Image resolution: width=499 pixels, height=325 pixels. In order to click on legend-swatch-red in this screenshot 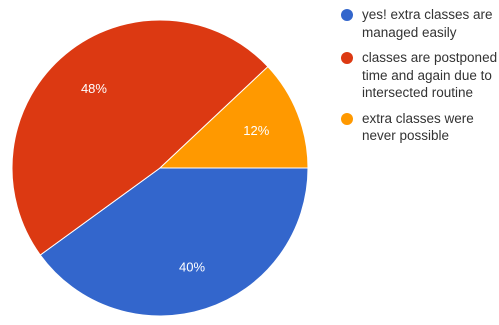, I will do `click(347, 58)`.